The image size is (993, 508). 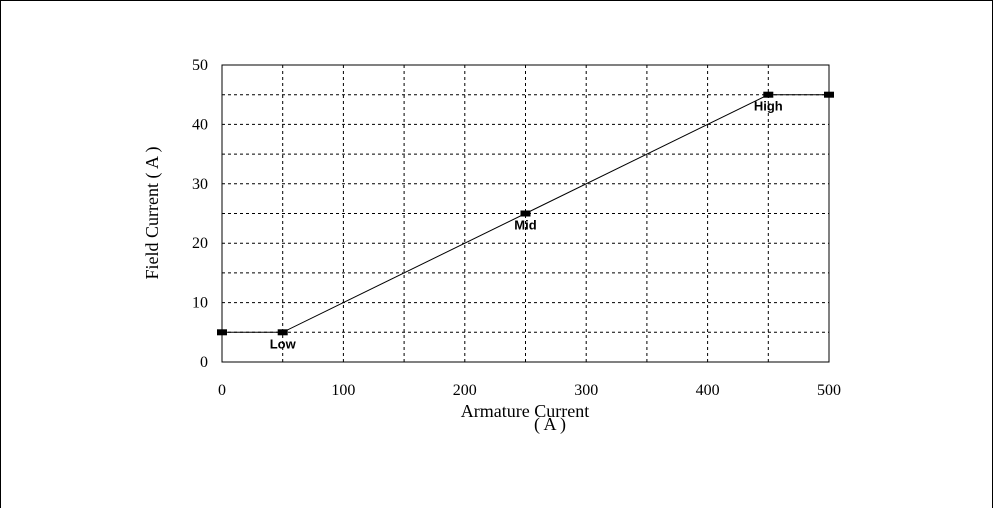 I want to click on y-axis-label: Field Current ( A ), so click(x=152, y=213).